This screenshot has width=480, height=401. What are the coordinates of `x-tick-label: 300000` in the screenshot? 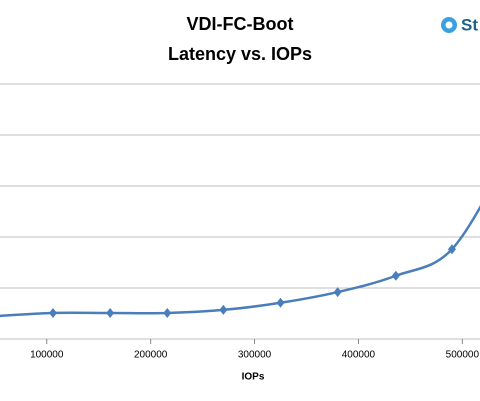 It's located at (255, 355).